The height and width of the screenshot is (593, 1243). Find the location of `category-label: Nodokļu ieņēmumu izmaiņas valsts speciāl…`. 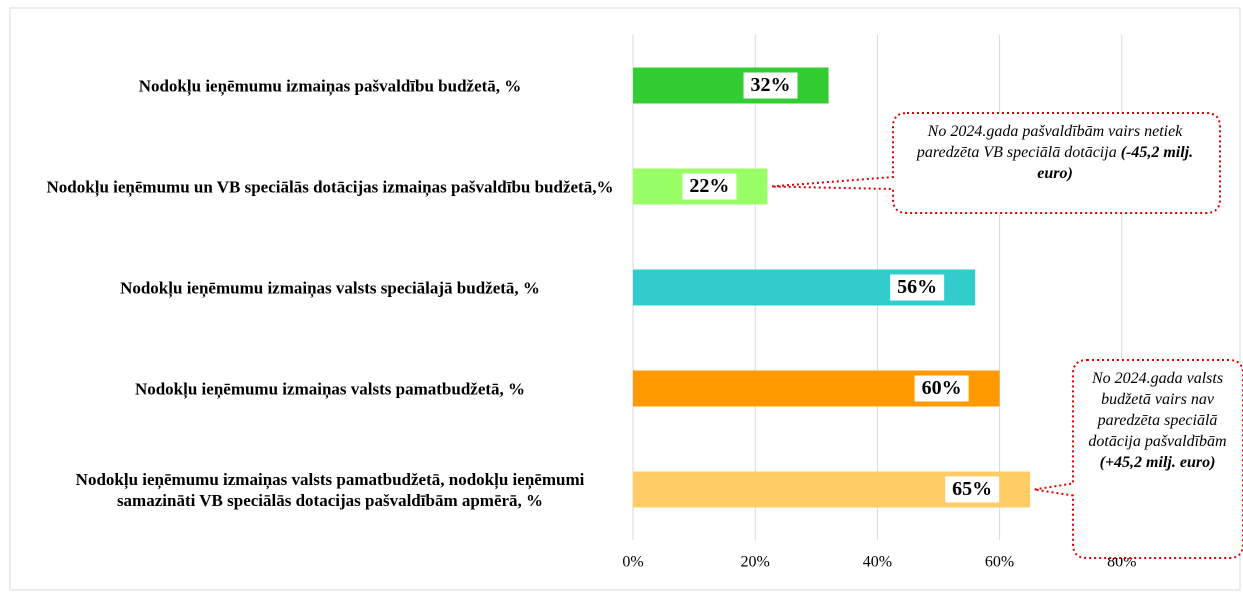

category-label: Nodokļu ieņēmumu izmaiņas valsts speciāl… is located at coordinates (330, 287).